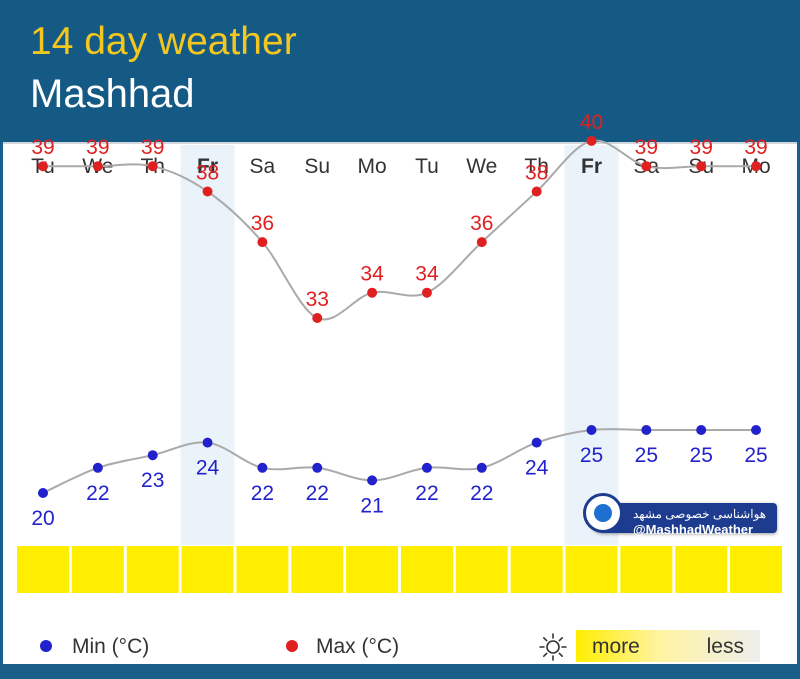 This screenshot has height=679, width=800. I want to click on watermark-logo: هواشناسی خصوصی مشهد @MashhadWeather, so click(683, 517).